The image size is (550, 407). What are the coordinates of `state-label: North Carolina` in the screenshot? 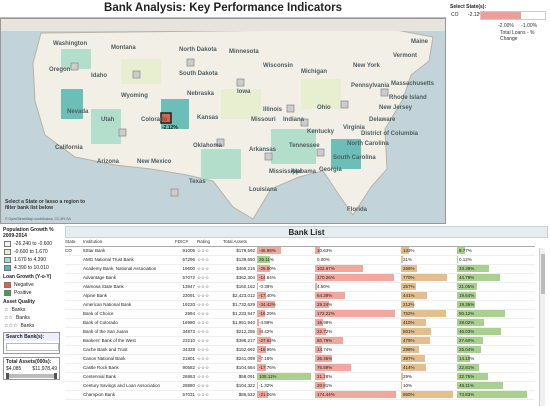 It's located at (368, 144).